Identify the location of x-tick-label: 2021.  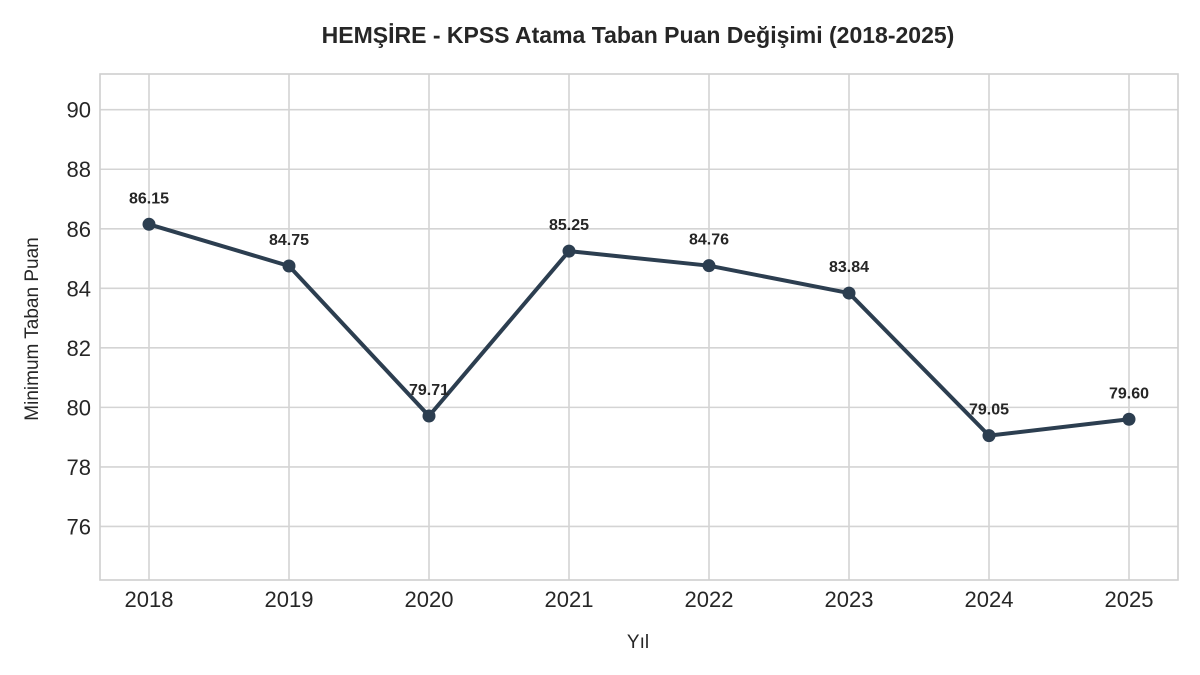
(569, 599).